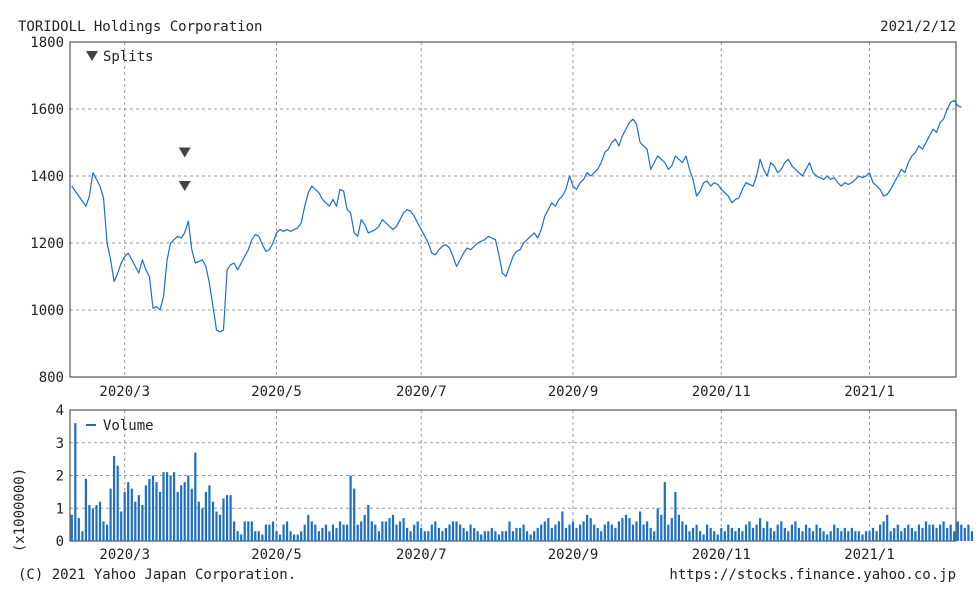 The width and height of the screenshot is (978, 596). Describe the element at coordinates (869, 555) in the screenshot. I see `volume-x-tick-label: 2021/1` at that location.